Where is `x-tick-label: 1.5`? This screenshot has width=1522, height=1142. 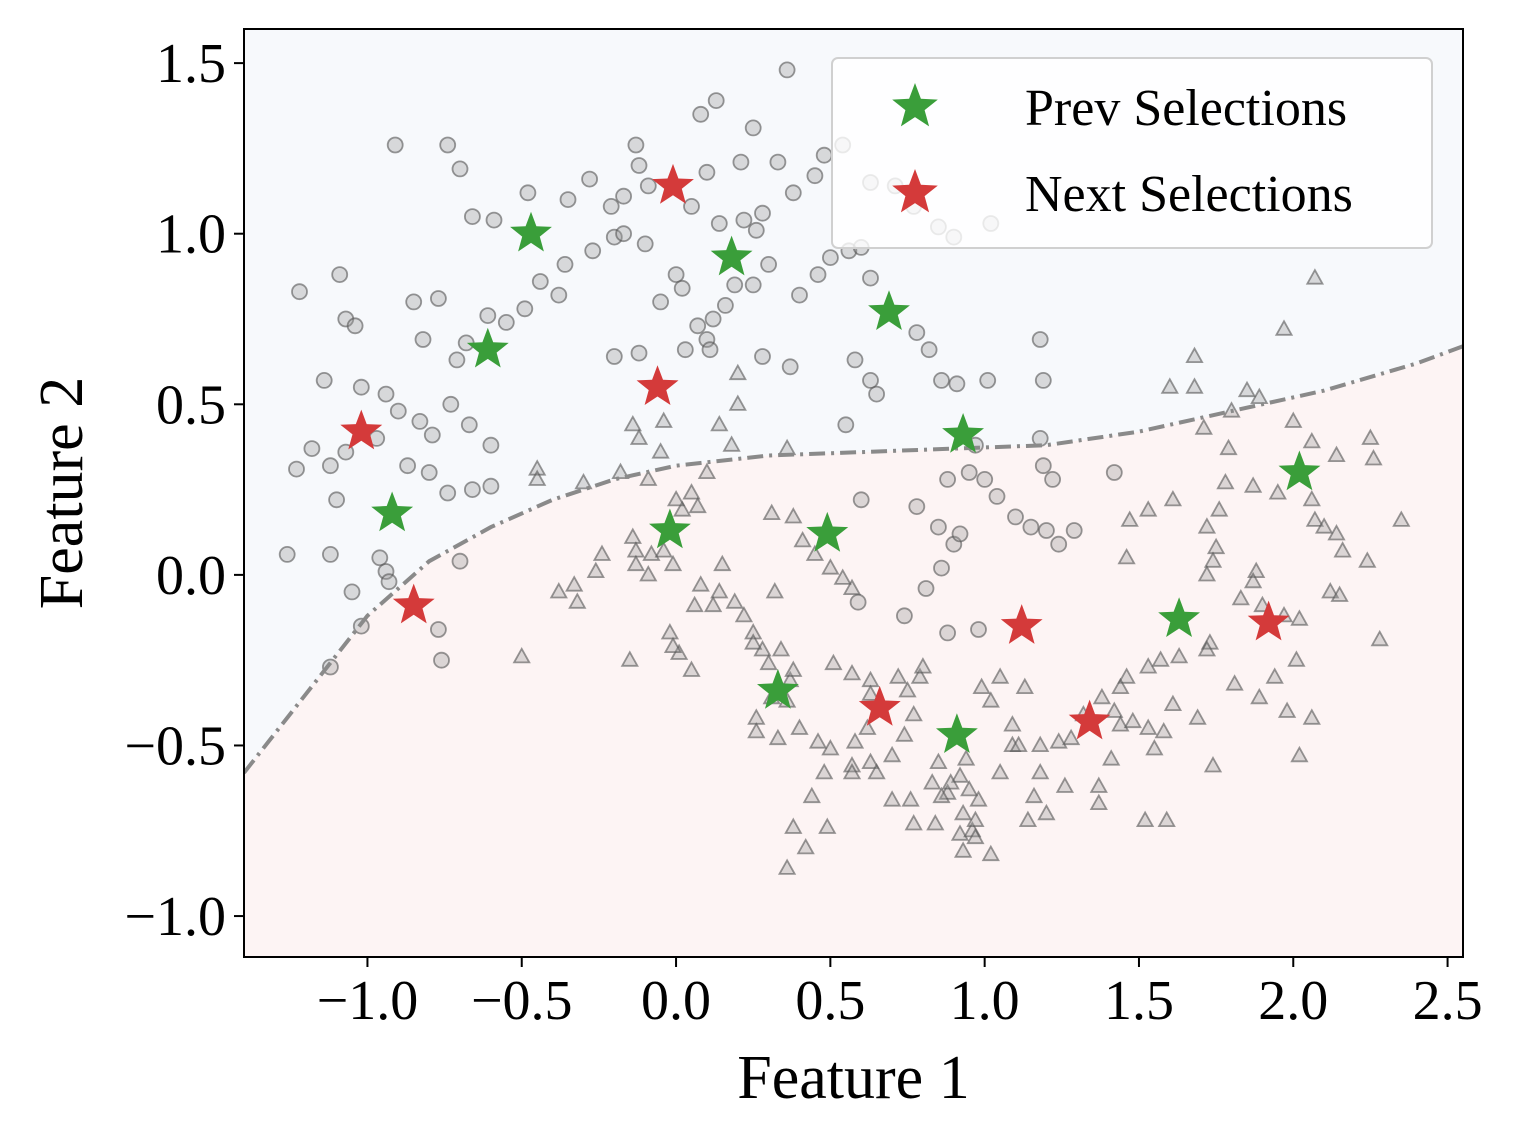 x-tick-label: 1.5 is located at coordinates (1139, 1001).